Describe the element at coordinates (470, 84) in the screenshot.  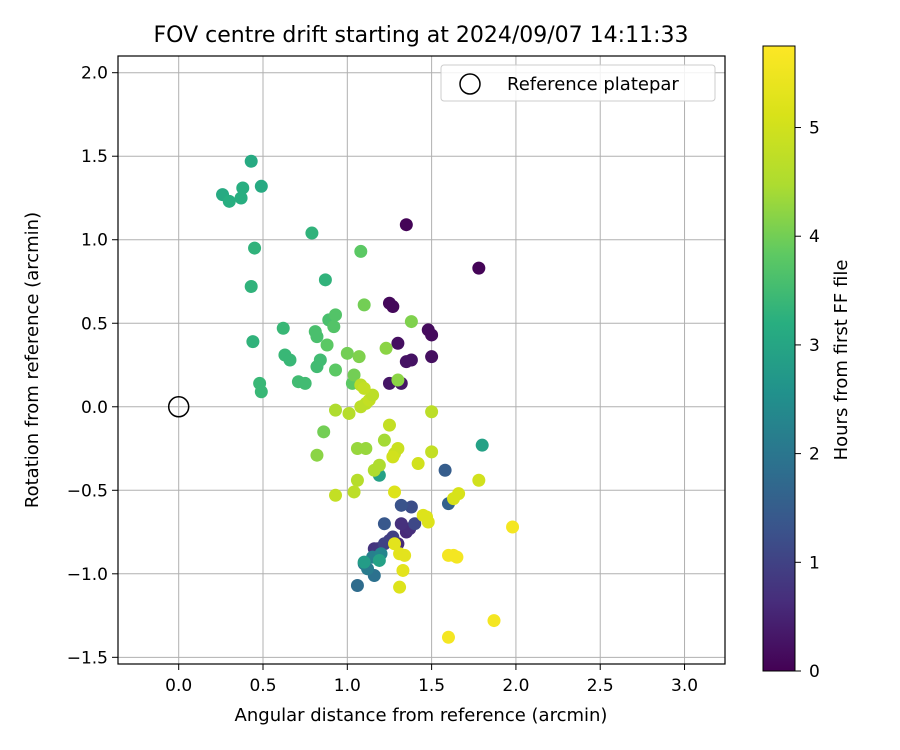
I see `legend-open-circle-icon` at that location.